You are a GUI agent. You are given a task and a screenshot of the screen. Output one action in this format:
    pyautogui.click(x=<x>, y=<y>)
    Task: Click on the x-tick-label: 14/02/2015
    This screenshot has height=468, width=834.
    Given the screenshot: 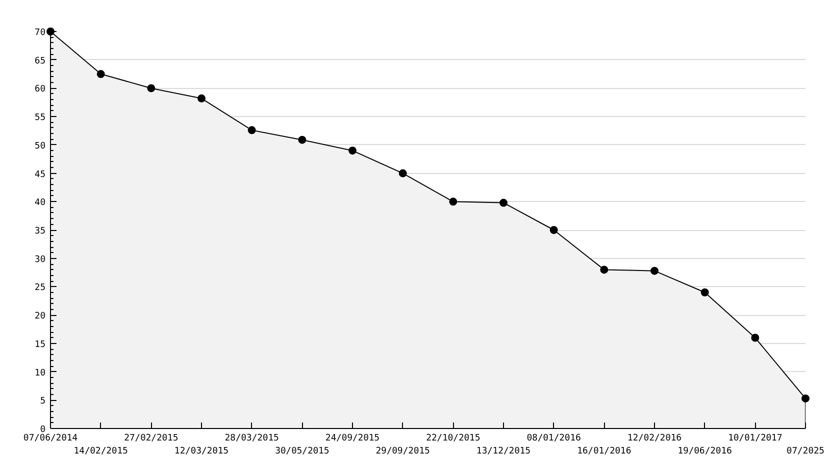 What is the action you would take?
    pyautogui.click(x=101, y=451)
    